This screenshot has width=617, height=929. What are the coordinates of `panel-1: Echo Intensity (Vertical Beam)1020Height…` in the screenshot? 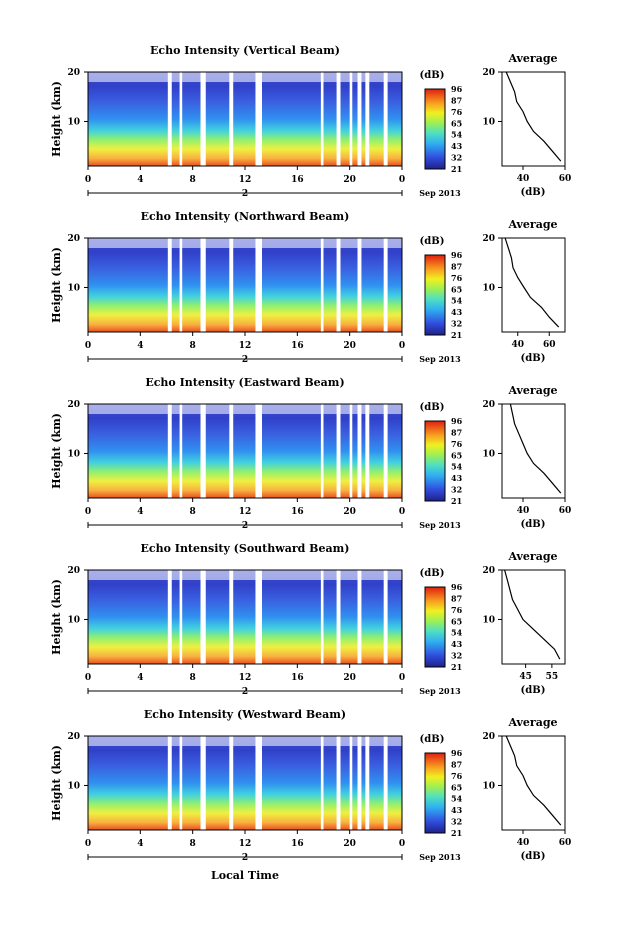 It's located at (310, 121).